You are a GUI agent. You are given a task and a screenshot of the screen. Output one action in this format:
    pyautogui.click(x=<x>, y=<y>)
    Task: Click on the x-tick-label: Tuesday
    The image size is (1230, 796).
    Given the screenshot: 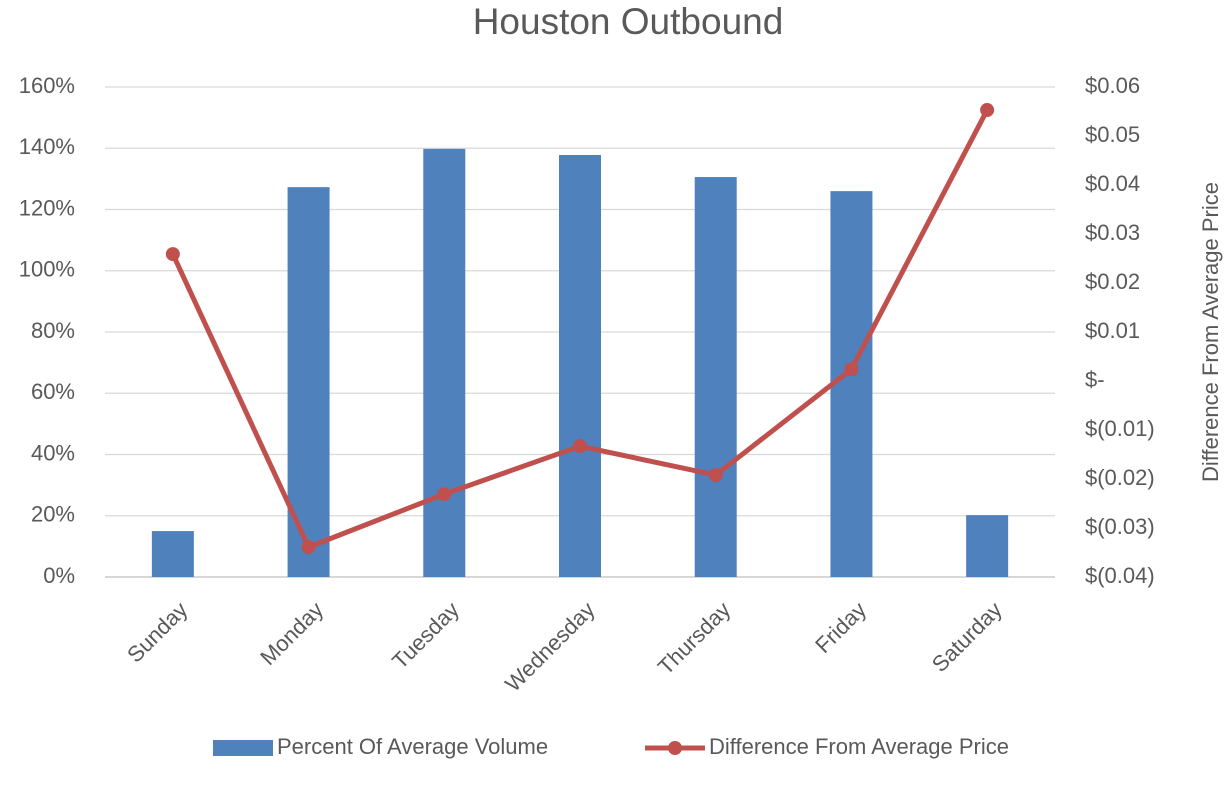 What is the action you would take?
    pyautogui.click(x=425, y=635)
    